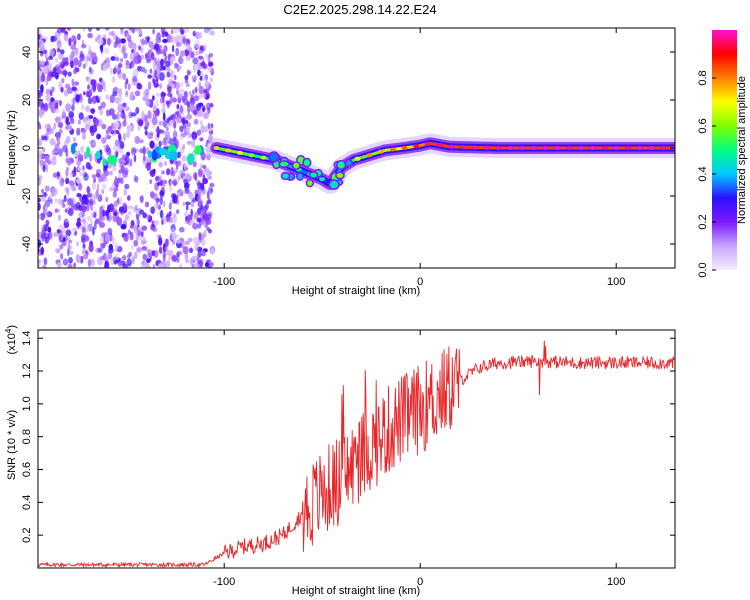 The height and width of the screenshot is (600, 750). What do you see at coordinates (703, 269) in the screenshot?
I see `colorbar-tick-label: 0.0` at bounding box center [703, 269].